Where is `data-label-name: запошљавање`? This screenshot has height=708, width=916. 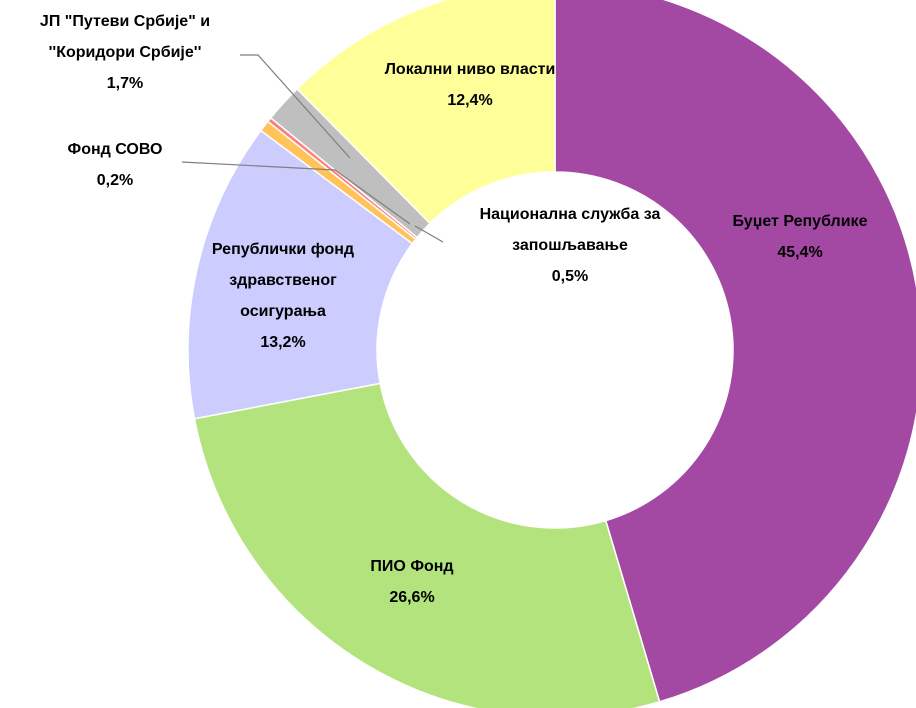
data-label-name: запошљавање is located at coordinates (570, 245).